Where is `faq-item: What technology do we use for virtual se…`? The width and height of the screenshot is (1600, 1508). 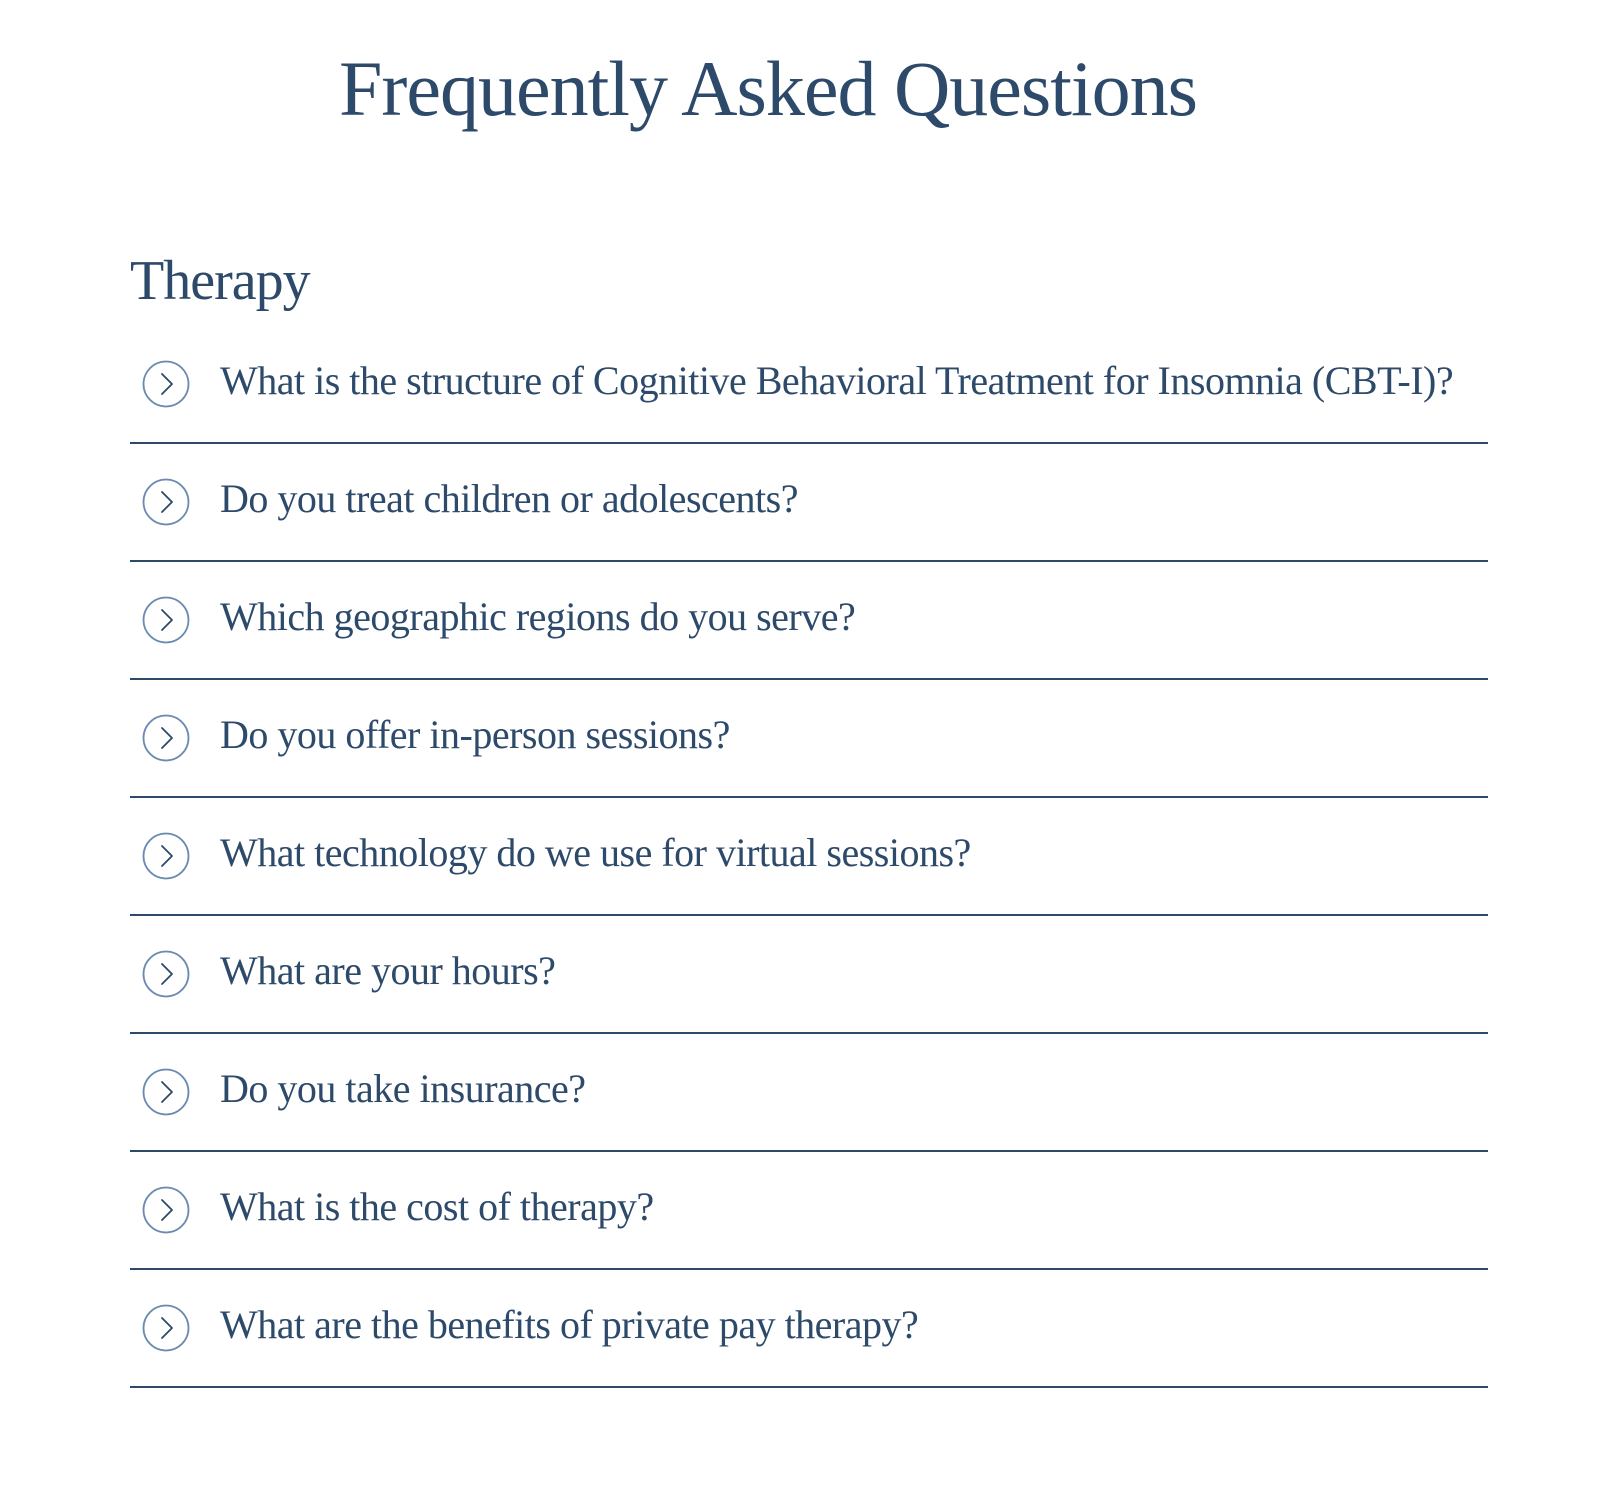 faq-item: What technology do we use for virtual se… is located at coordinates (809, 857).